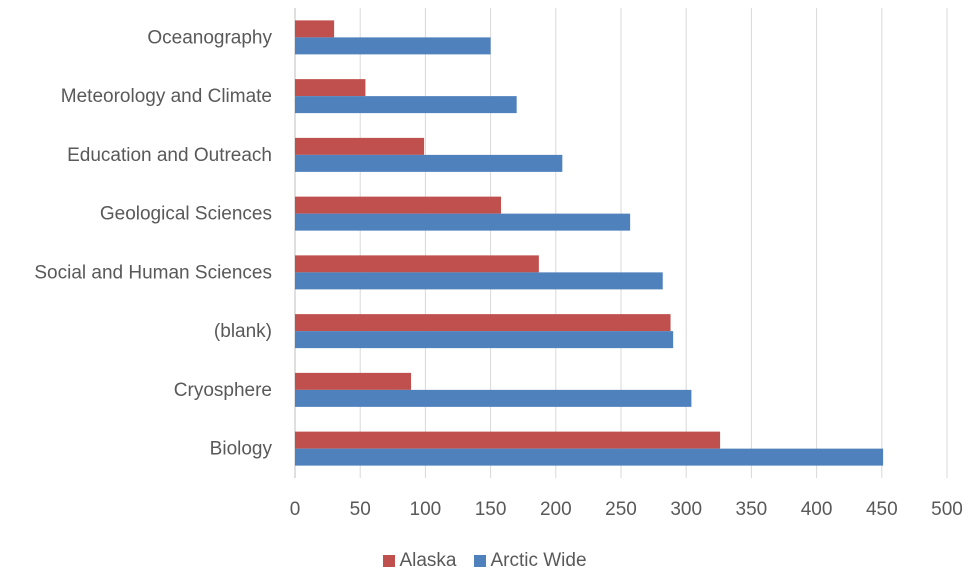 This screenshot has height=579, width=970. I want to click on legend-swatch-arctic-wide, so click(480, 561).